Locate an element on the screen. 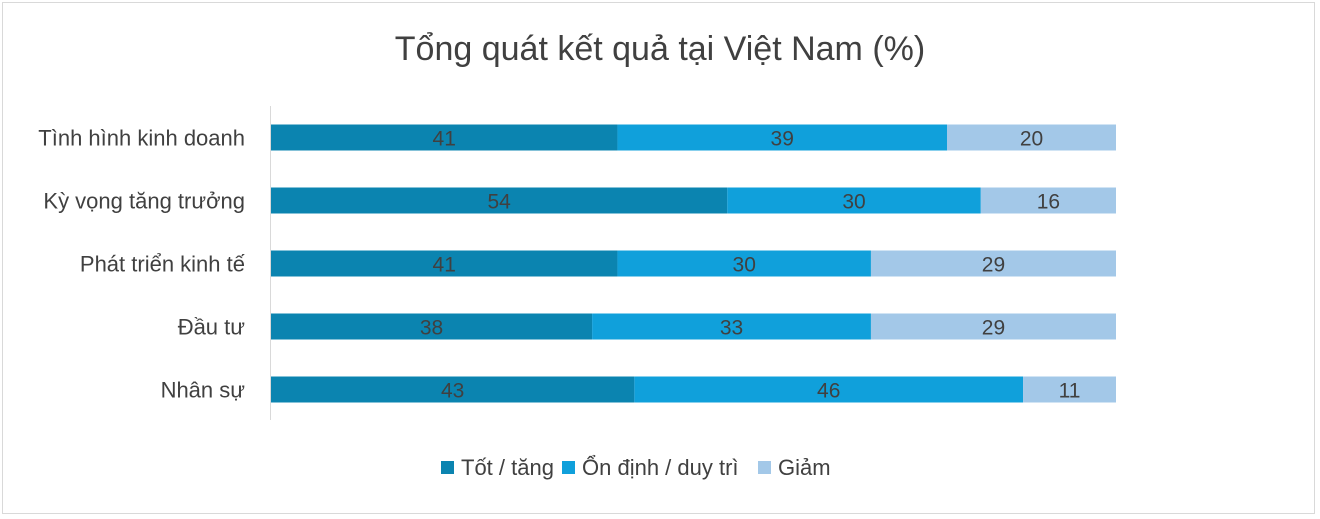 The image size is (1320, 519). data-label: 43 is located at coordinates (452, 391).